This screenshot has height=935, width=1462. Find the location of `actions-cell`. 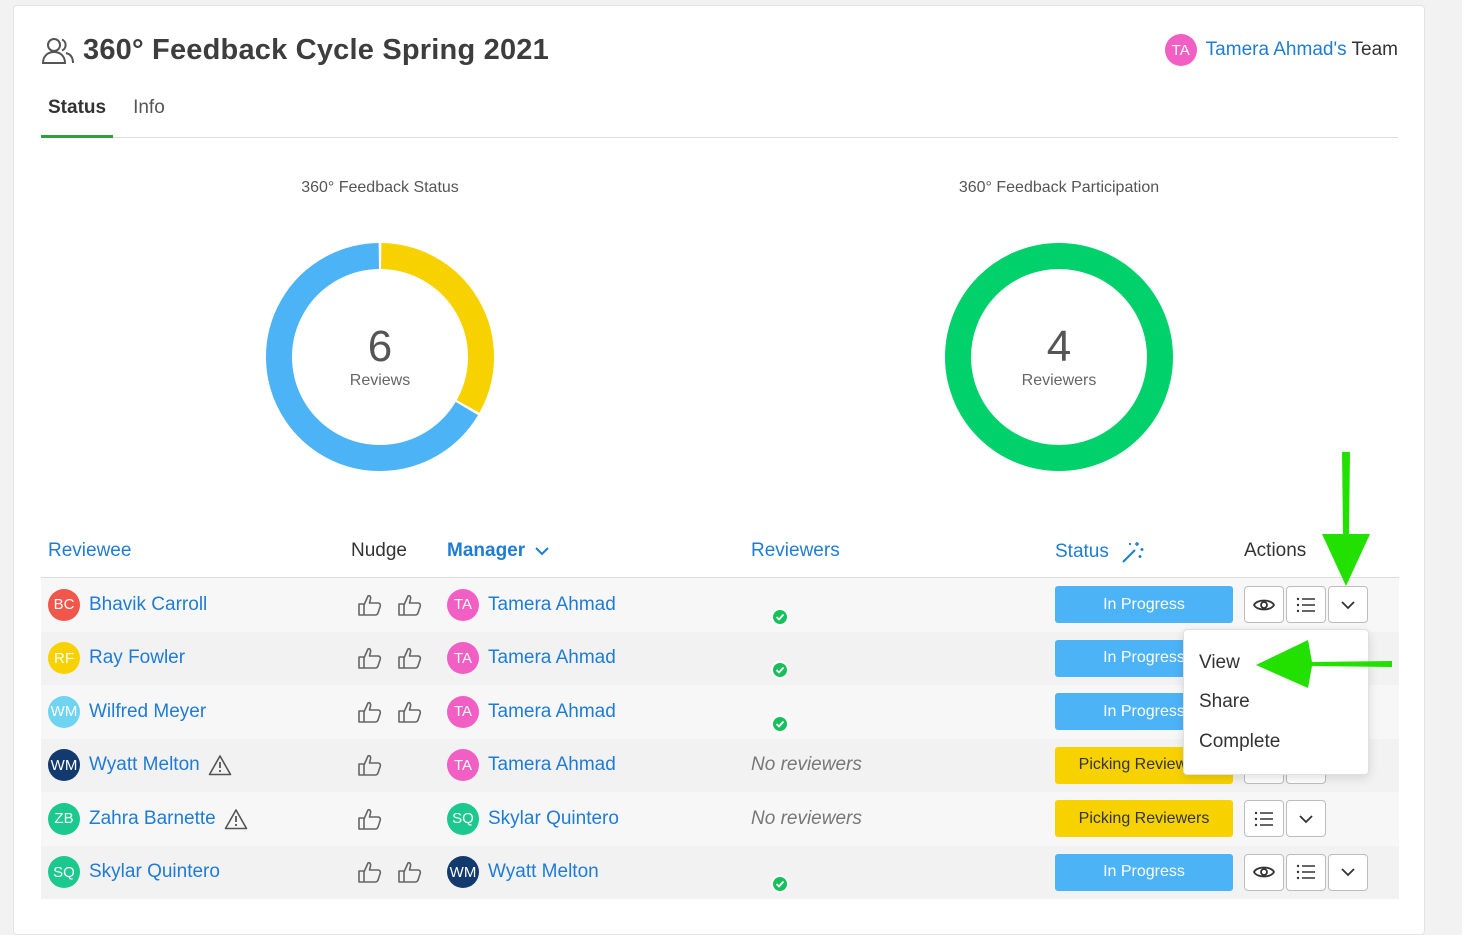

actions-cell is located at coordinates (1307, 604).